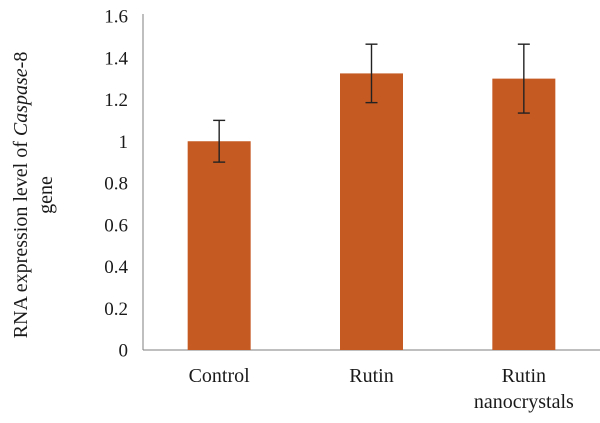  I want to click on y-tick-label: 1.4, so click(116, 58).